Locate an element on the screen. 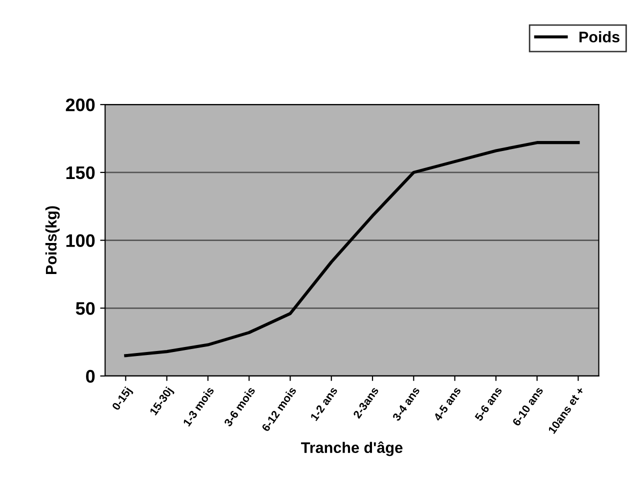 The image size is (637, 498). x-axis-title: Tranche d'âge is located at coordinates (351, 448).